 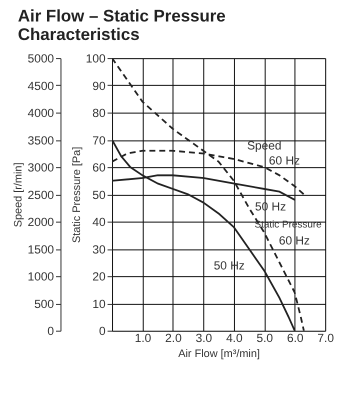 What do you see at coordinates (99, 303) in the screenshot?
I see `y-tick-label: 10` at bounding box center [99, 303].